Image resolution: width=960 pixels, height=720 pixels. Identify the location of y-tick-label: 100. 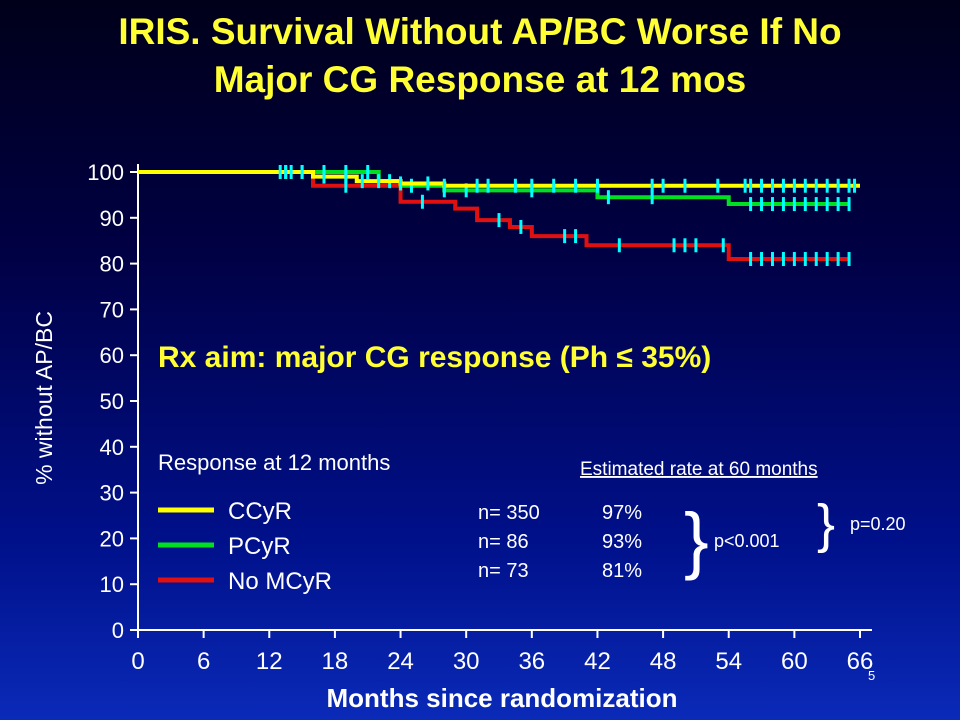
(105, 172).